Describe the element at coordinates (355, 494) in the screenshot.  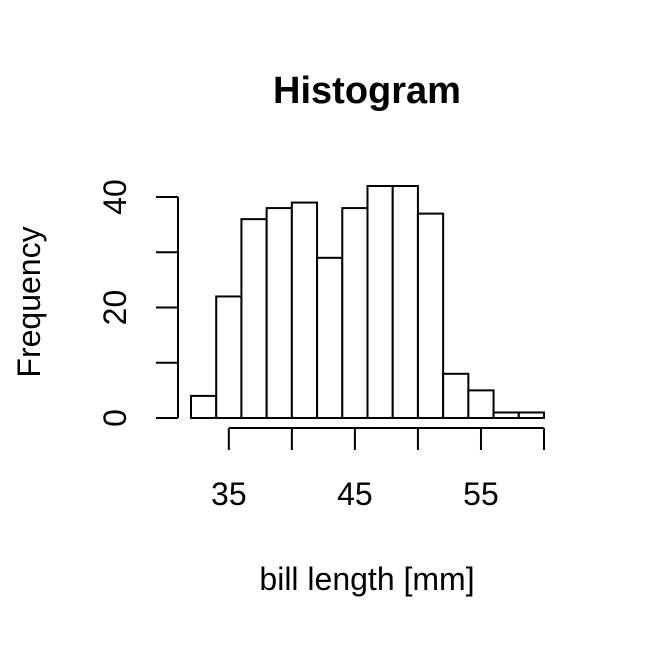
I see `x-tick-label-1: 45` at that location.